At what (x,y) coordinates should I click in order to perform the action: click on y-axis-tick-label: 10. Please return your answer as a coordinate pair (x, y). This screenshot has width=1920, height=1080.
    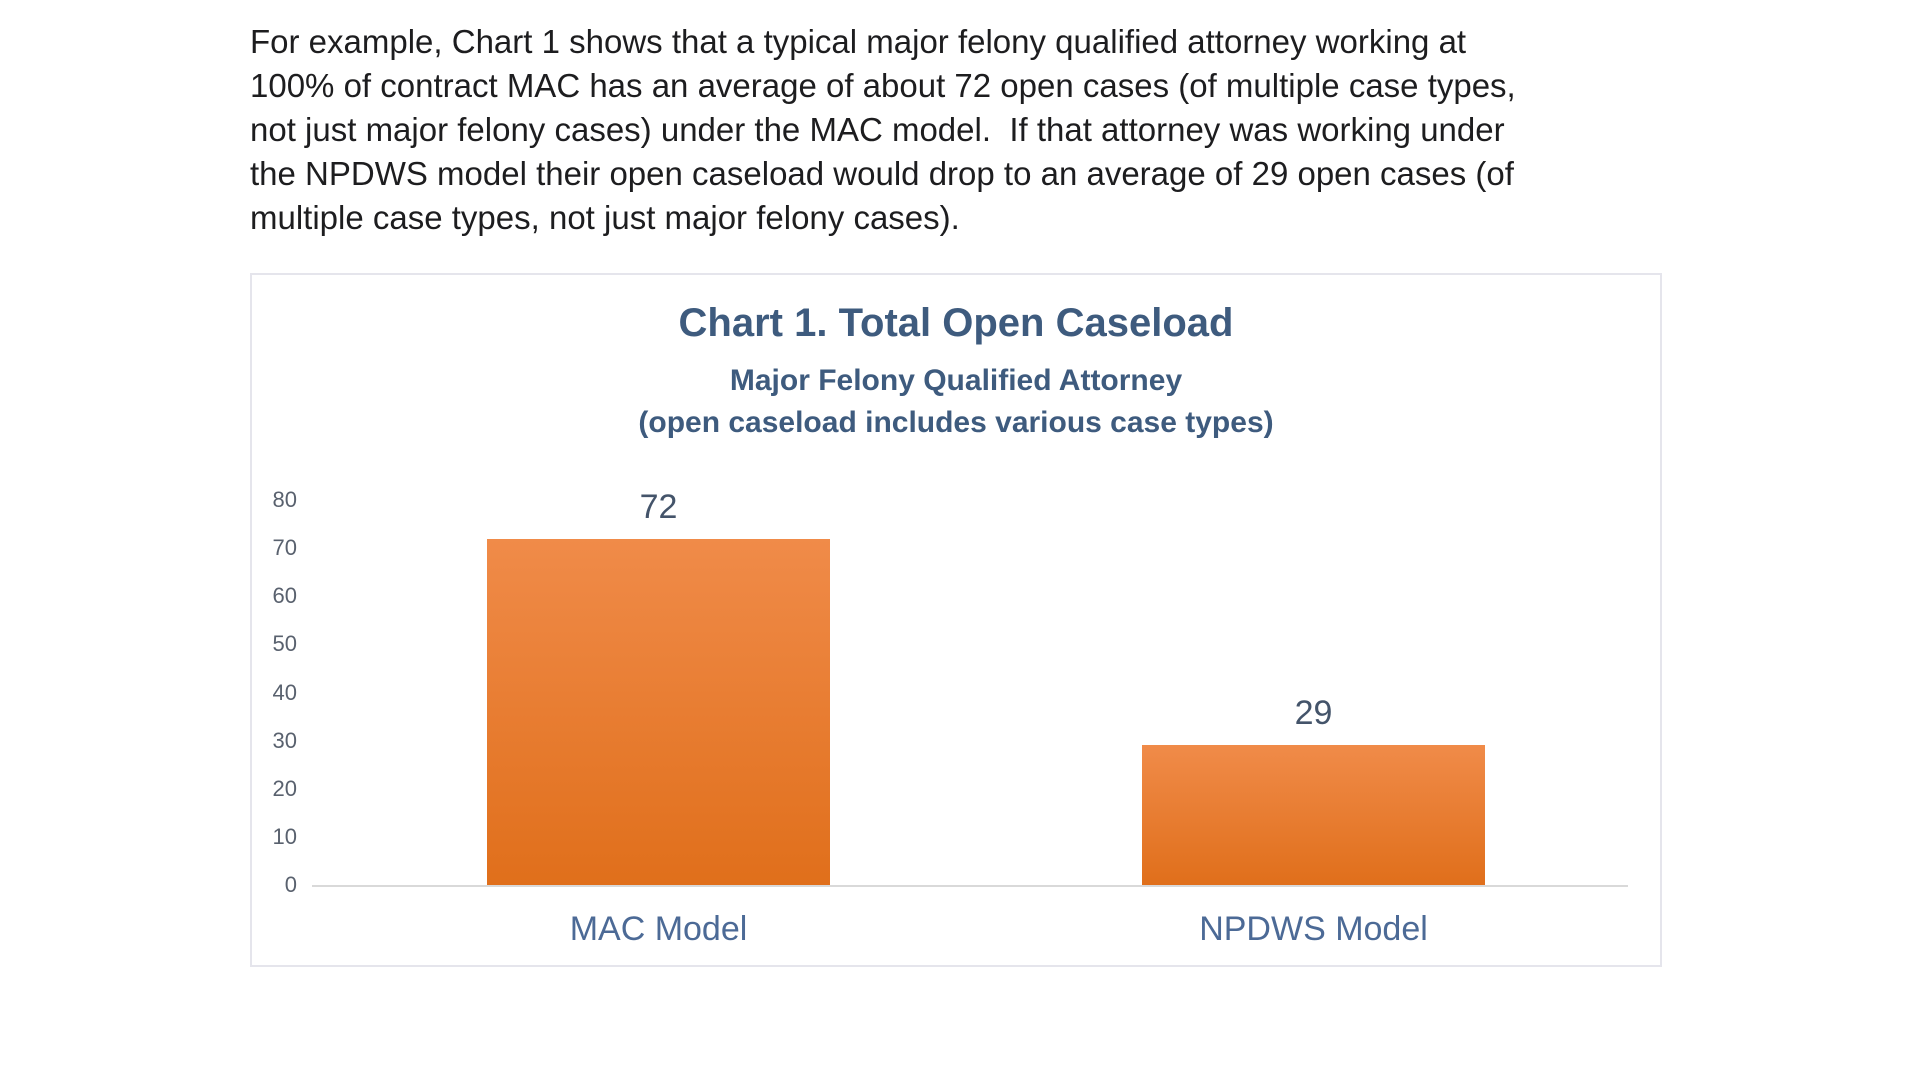
    Looking at the image, I should click on (284, 836).